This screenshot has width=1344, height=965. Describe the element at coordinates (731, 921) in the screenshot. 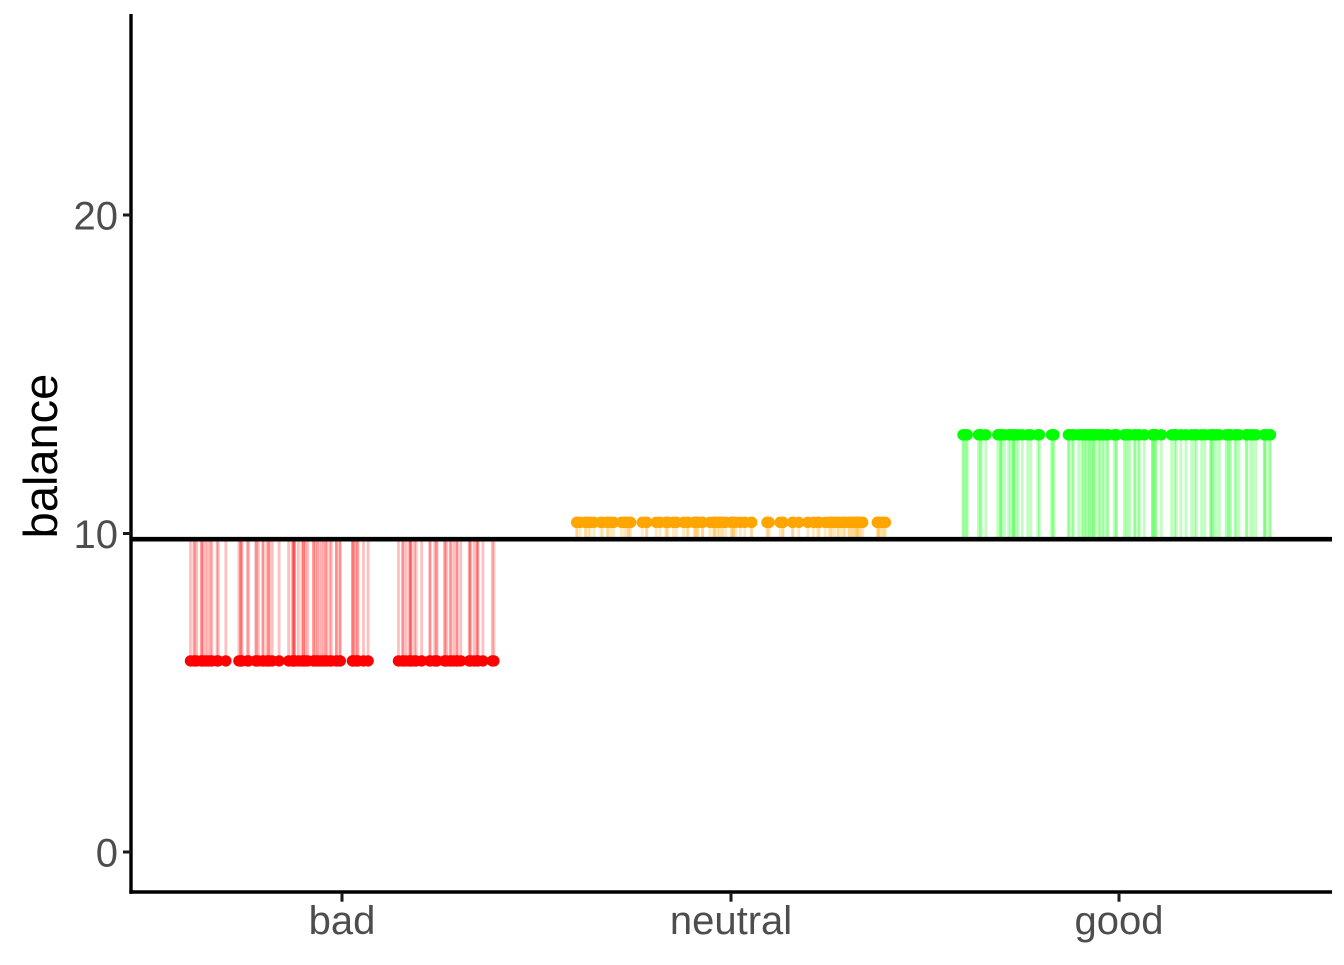

I see `x-category-label-neutral: neutral` at that location.